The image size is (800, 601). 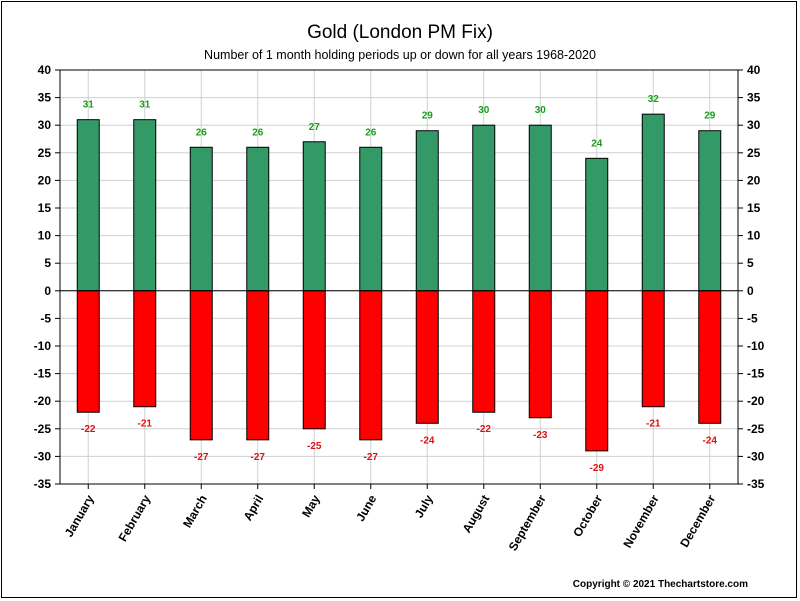 I want to click on x-tick-label: August, so click(x=476, y=513).